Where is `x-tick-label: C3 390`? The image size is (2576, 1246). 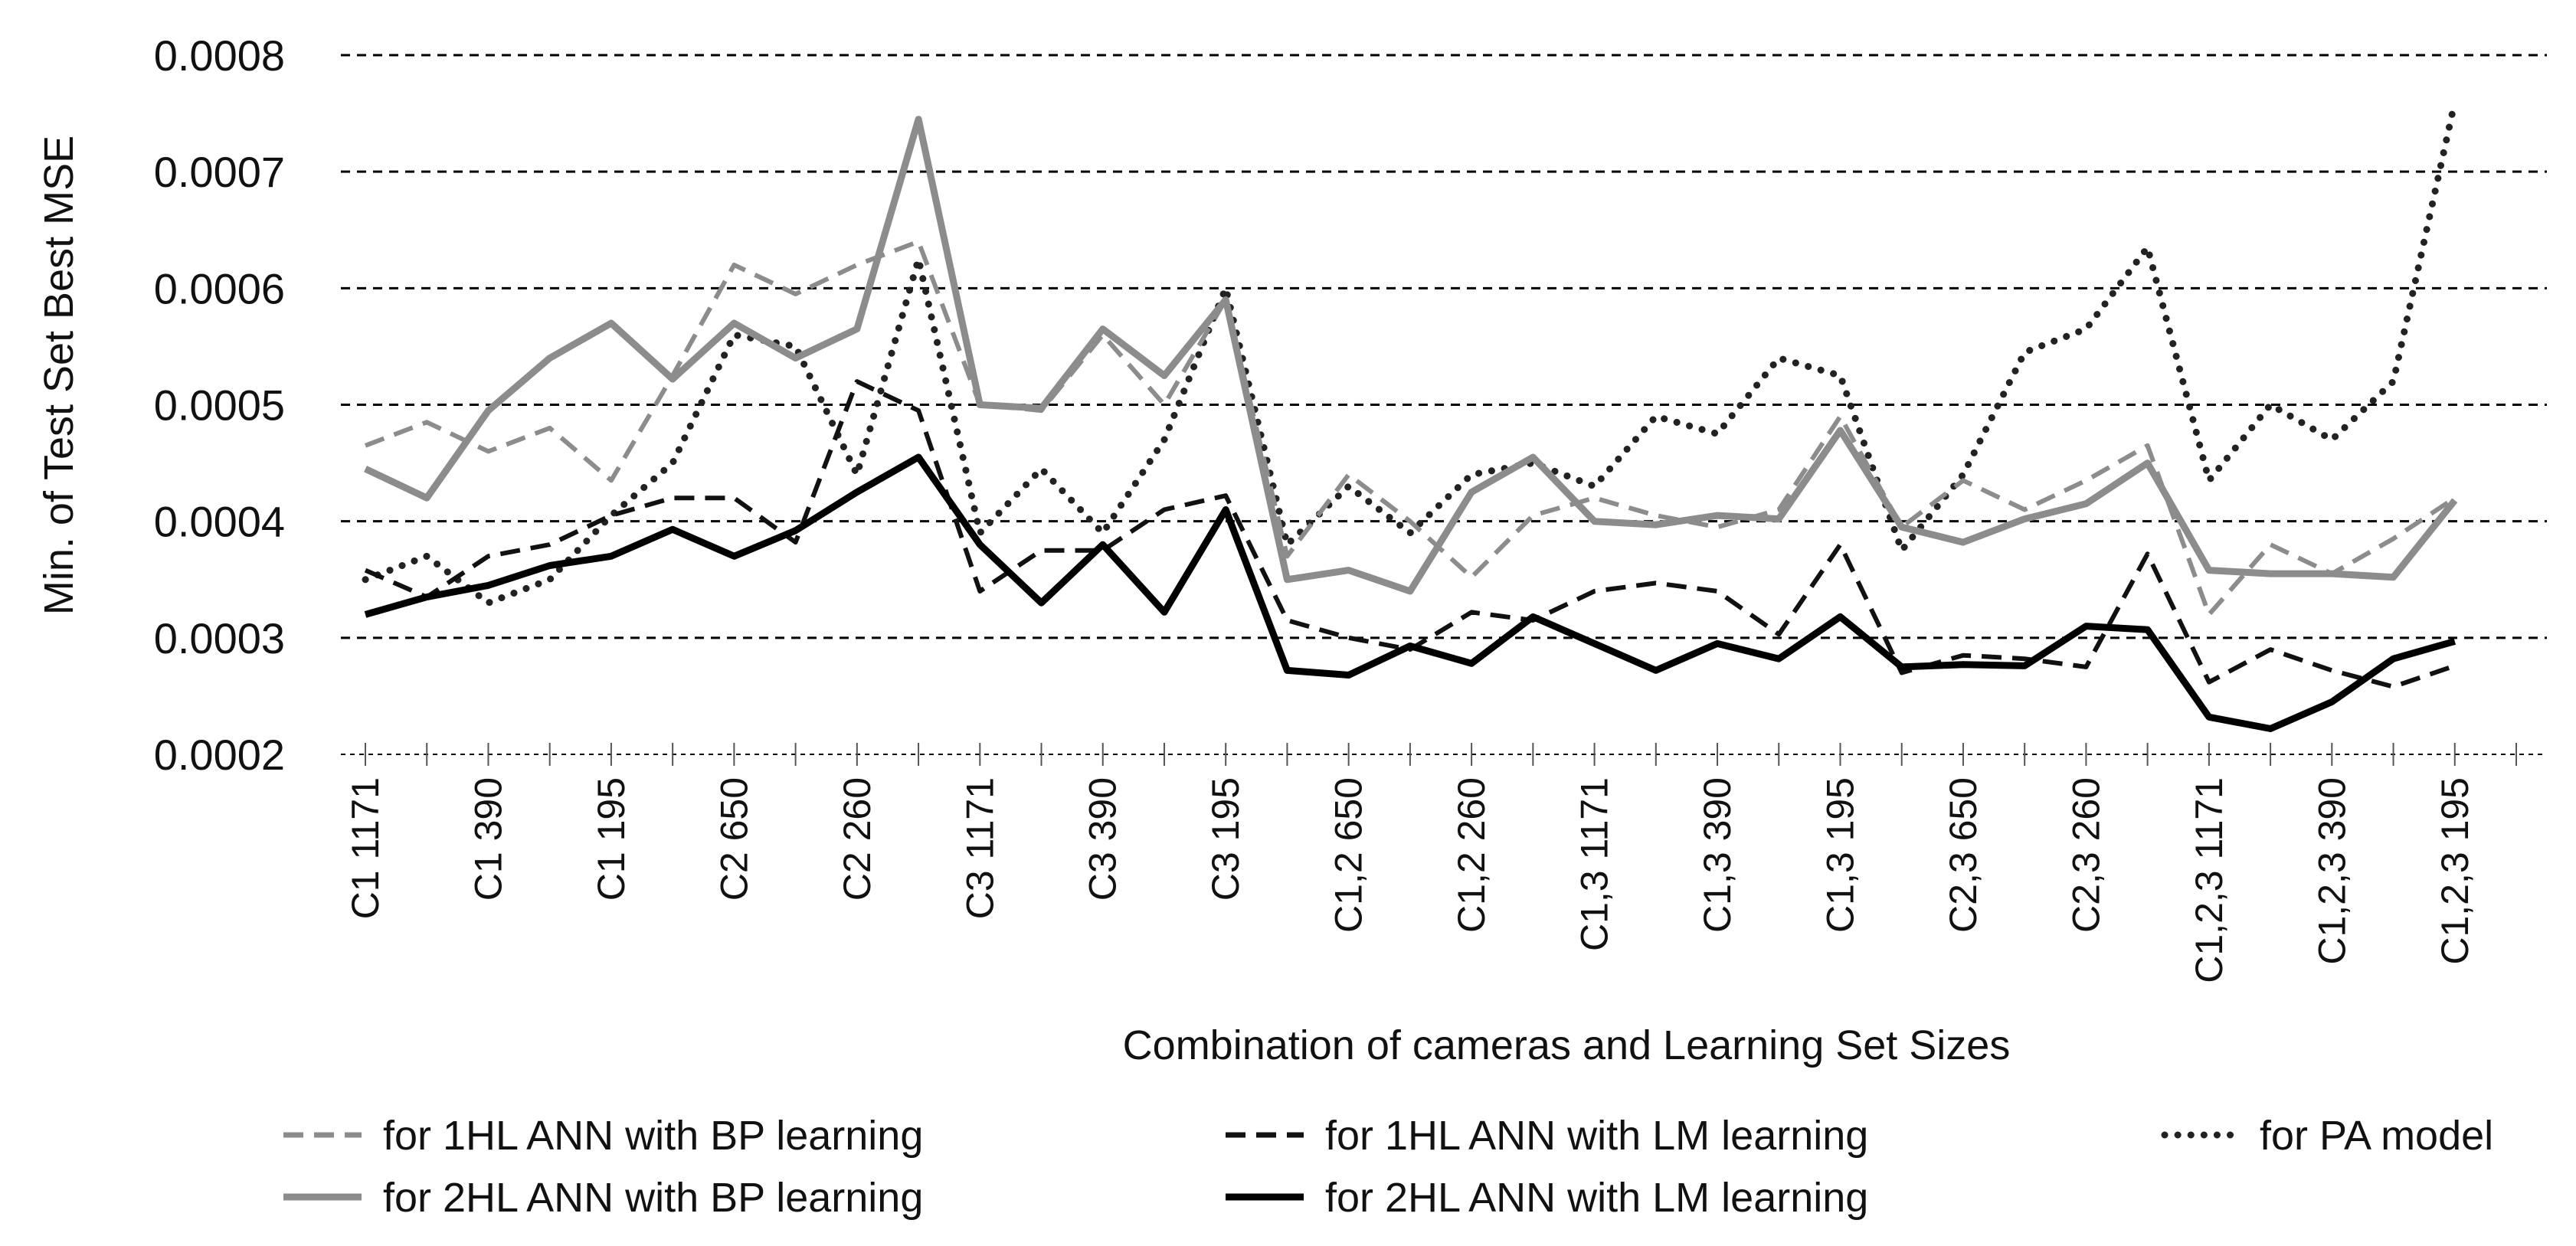 x-tick-label: C3 390 is located at coordinates (1103, 839).